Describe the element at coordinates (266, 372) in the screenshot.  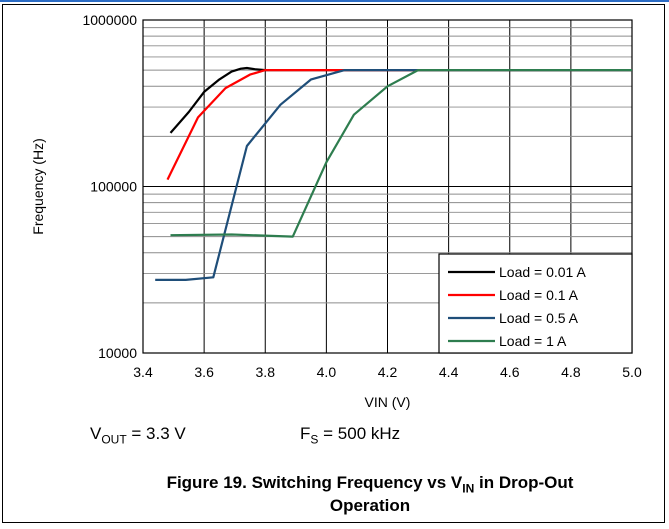
I see `x-tick-label: 3.8` at that location.